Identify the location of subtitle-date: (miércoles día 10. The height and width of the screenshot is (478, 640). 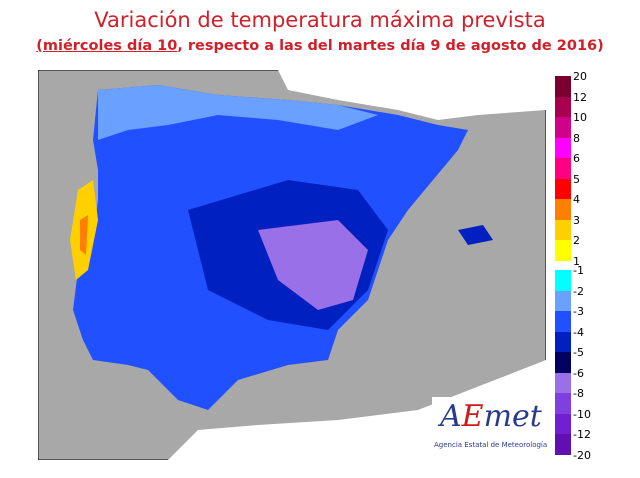
(107, 46).